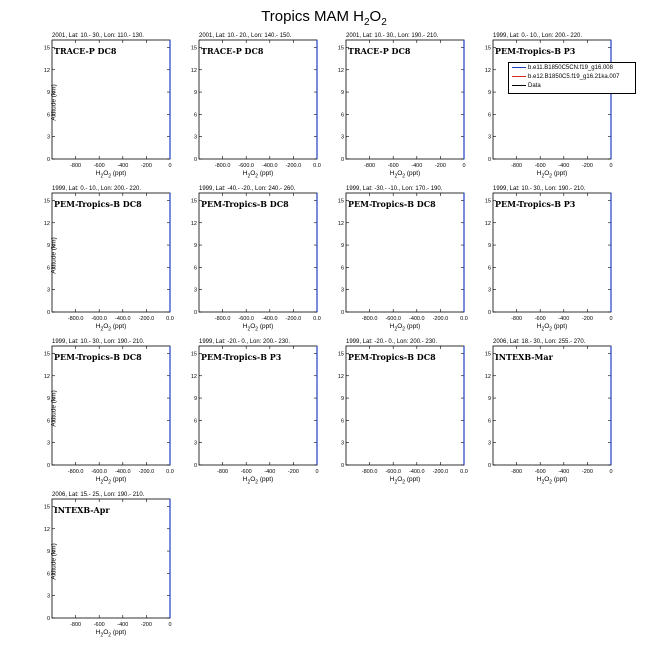  What do you see at coordinates (464, 472) in the screenshot?
I see `x-tick-label: 0.0` at bounding box center [464, 472].